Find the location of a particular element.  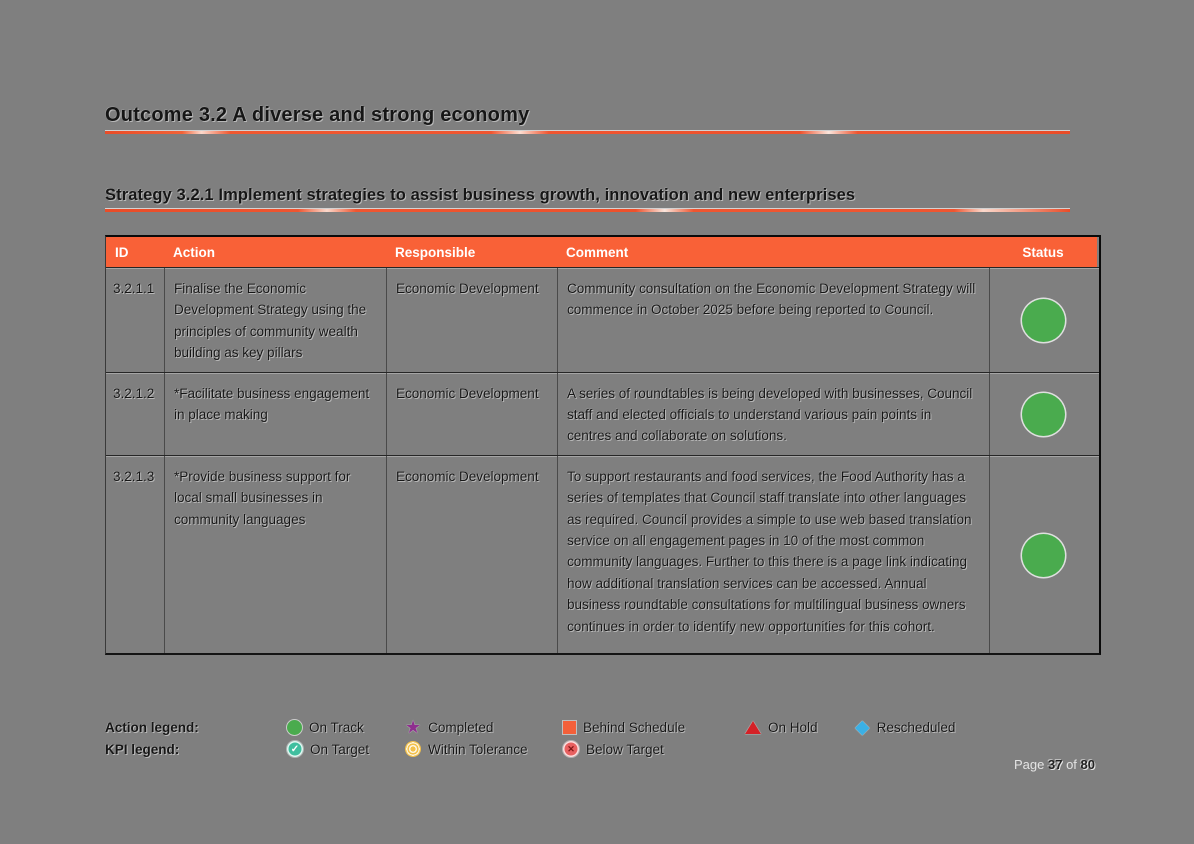

on-target-check-icon: ✓ is located at coordinates (295, 749).